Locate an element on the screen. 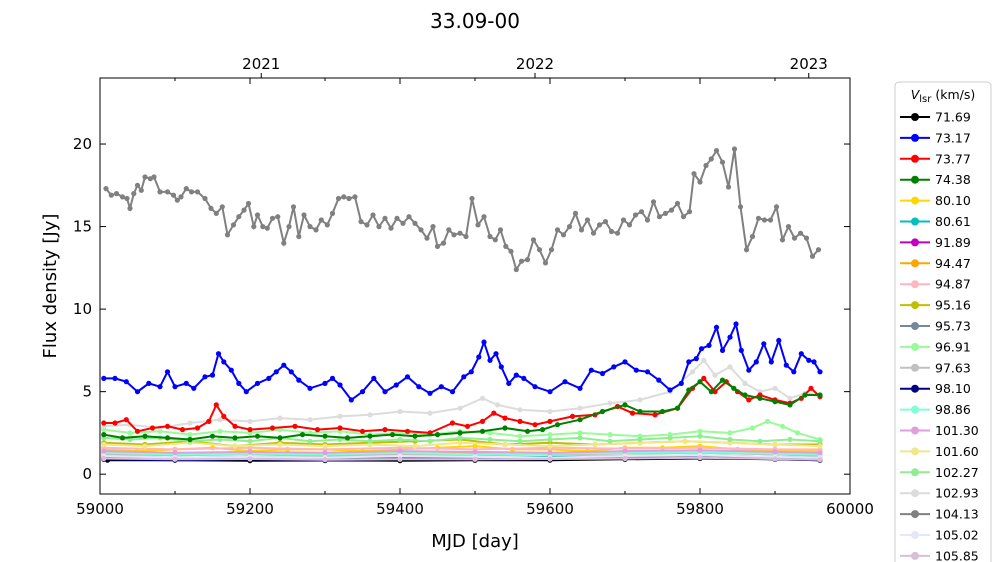  legend-label: 80.10 is located at coordinates (953, 200).